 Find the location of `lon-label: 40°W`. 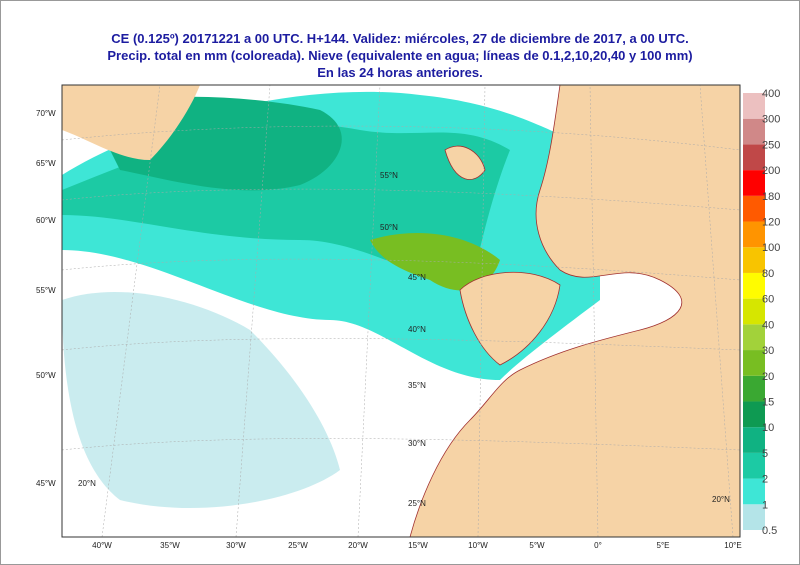

lon-label: 40°W is located at coordinates (102, 545).